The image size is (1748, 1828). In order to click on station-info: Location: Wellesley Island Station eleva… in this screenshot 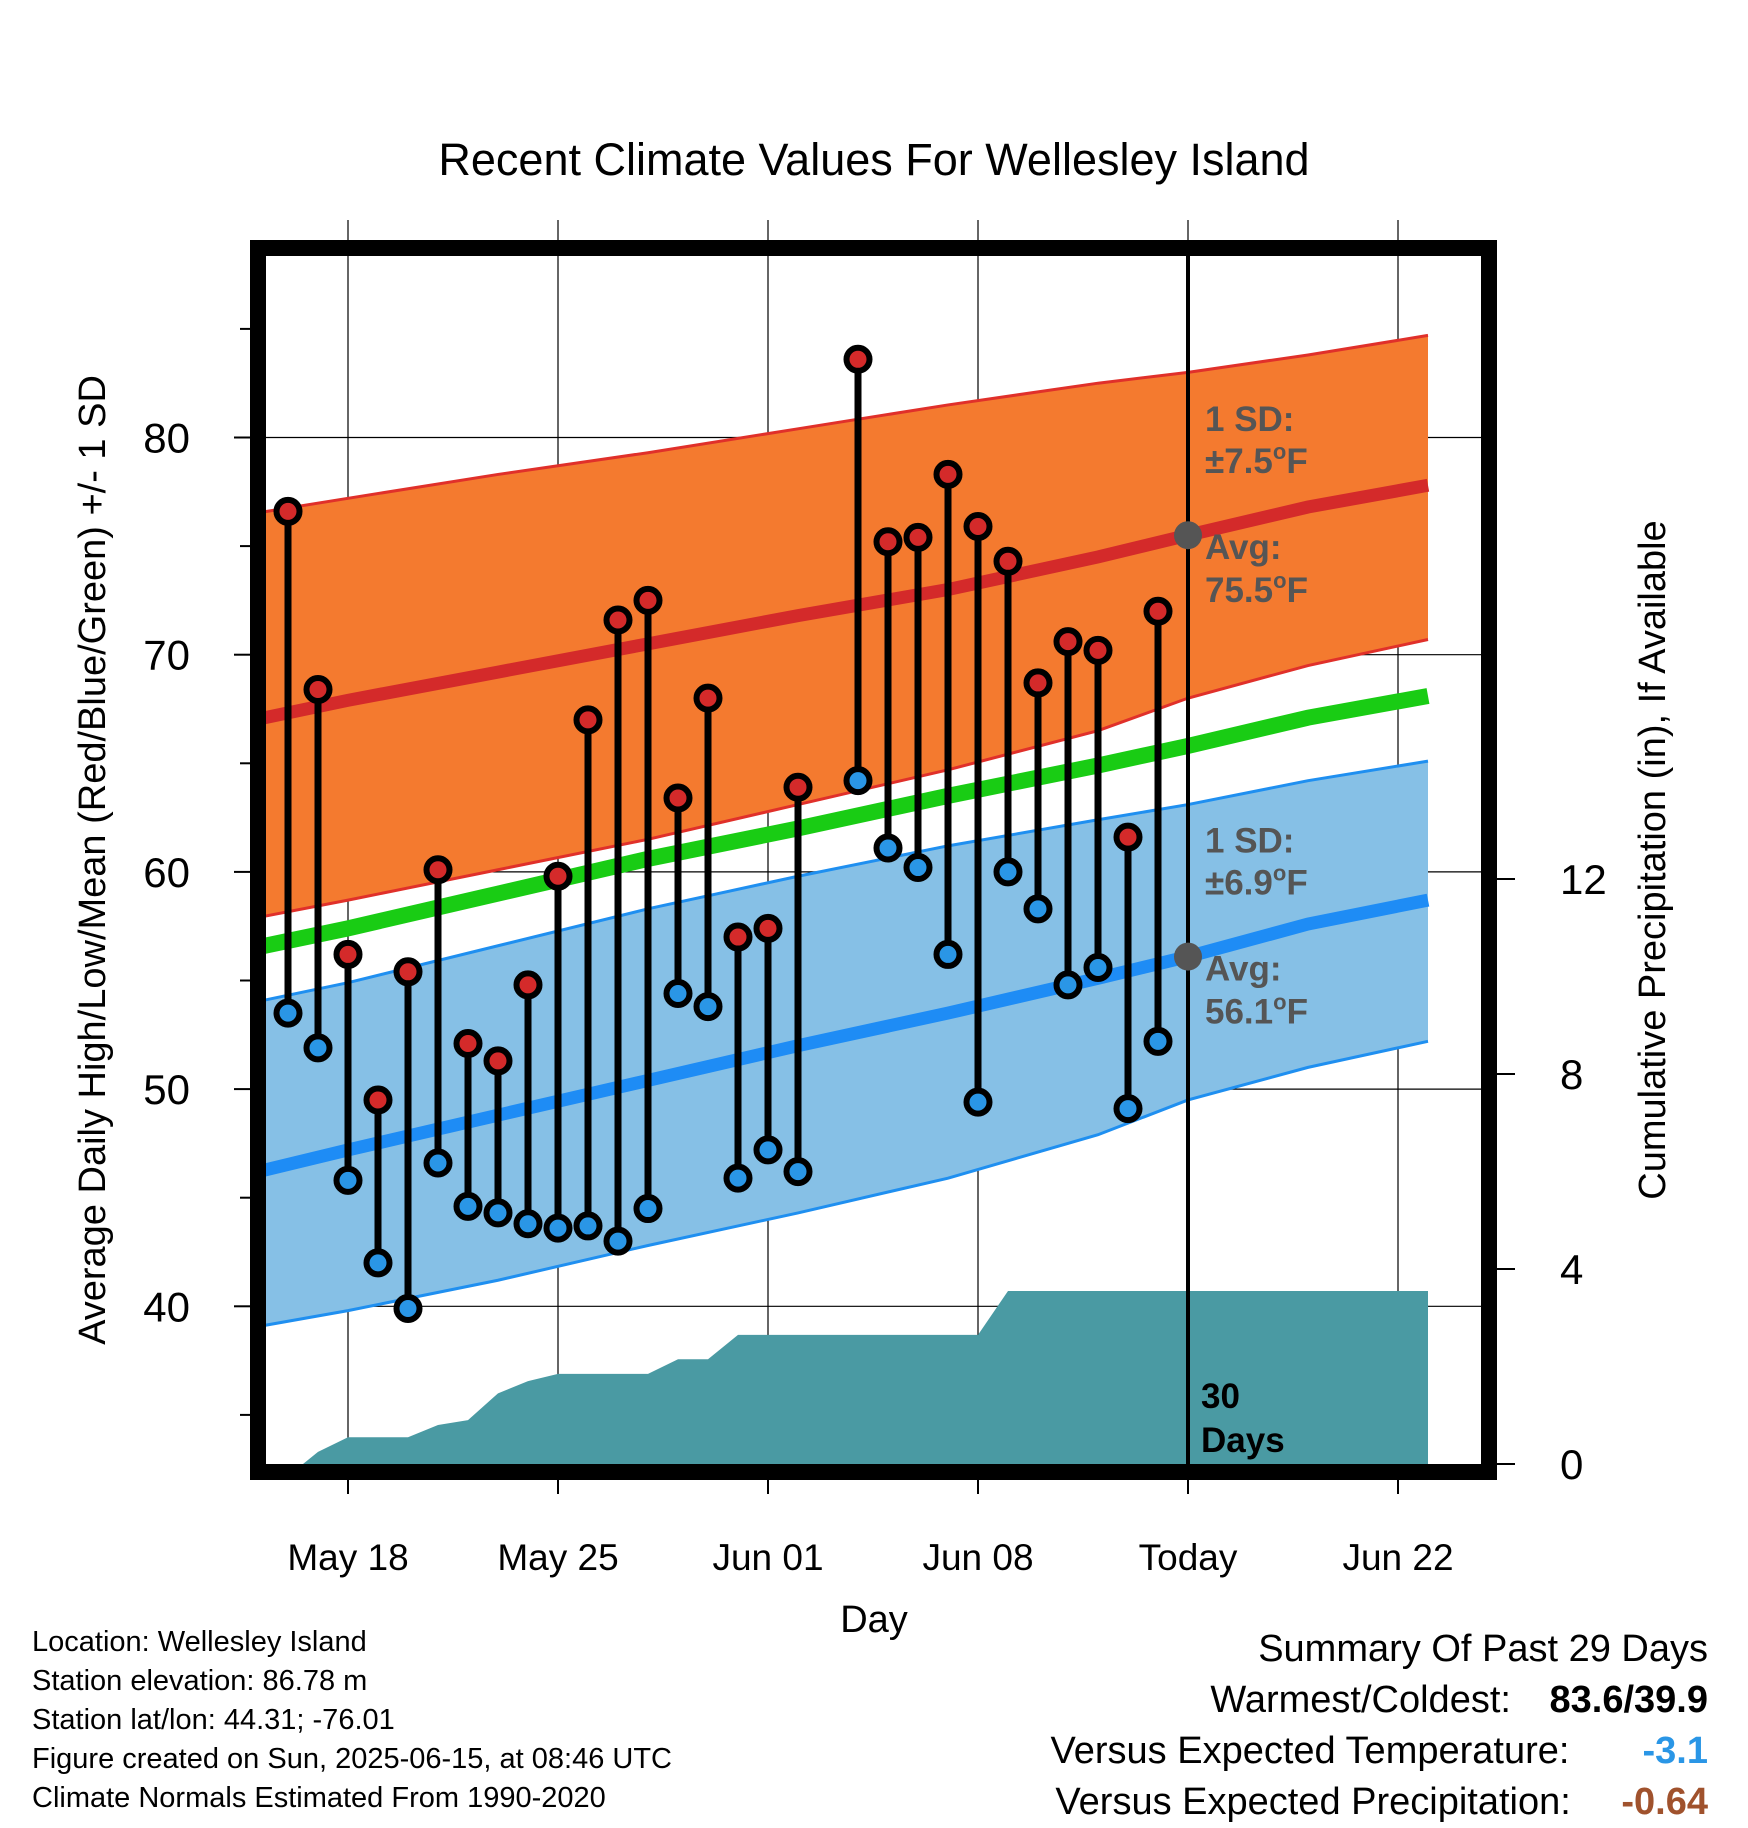, I will do `click(352, 1720)`.